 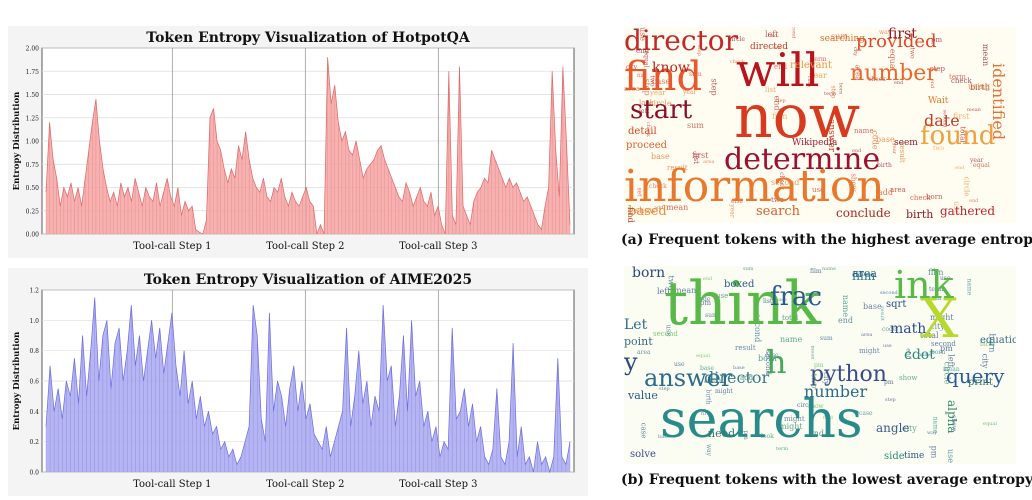 I want to click on wordcloud-filler-word: way, so click(x=885, y=32).